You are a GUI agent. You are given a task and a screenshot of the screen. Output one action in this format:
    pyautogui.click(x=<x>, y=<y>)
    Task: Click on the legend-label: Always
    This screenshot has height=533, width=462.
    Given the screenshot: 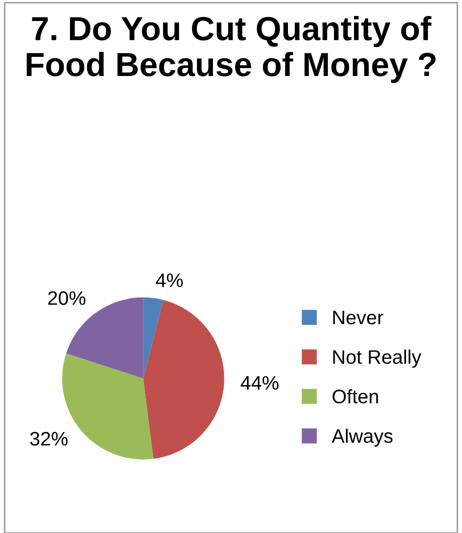 What is the action you would take?
    pyautogui.click(x=362, y=437)
    